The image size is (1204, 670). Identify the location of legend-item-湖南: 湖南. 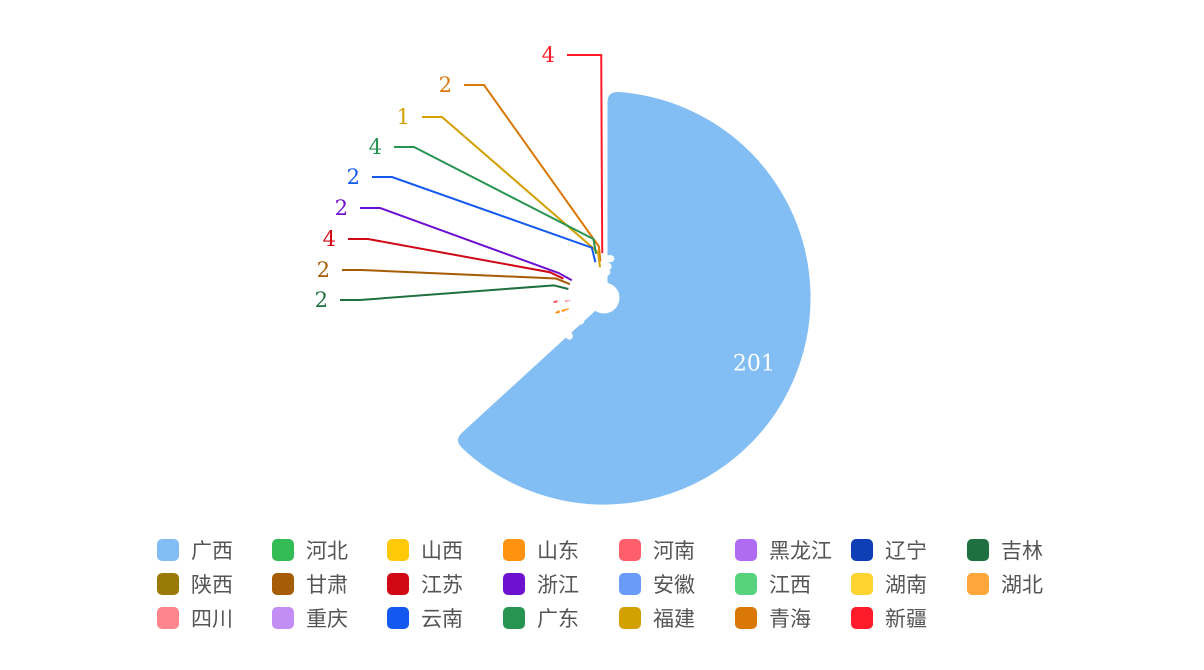
(889, 584).